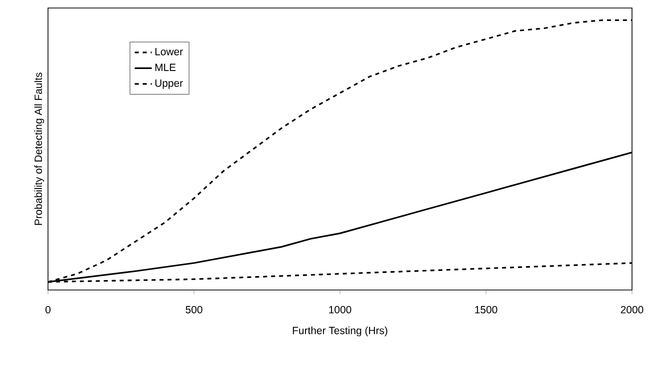 Image resolution: width=658 pixels, height=370 pixels. I want to click on legend-label: MLE, so click(165, 67).